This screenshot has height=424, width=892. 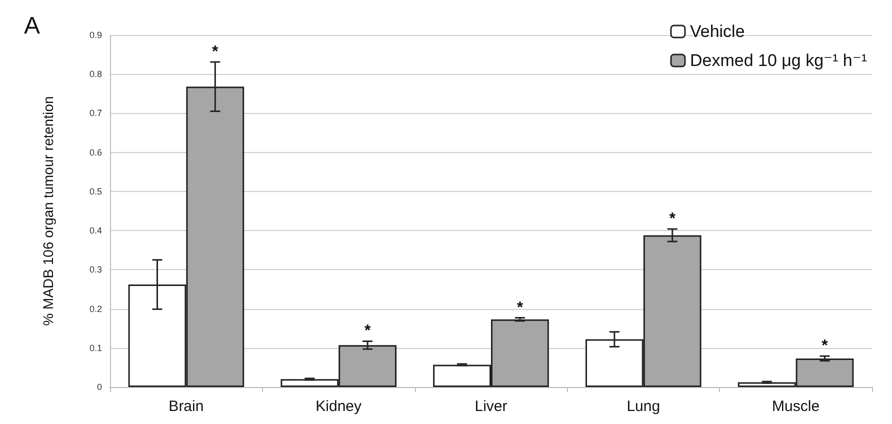 What do you see at coordinates (95, 231) in the screenshot?
I see `y-tick-label: 0.4` at bounding box center [95, 231].